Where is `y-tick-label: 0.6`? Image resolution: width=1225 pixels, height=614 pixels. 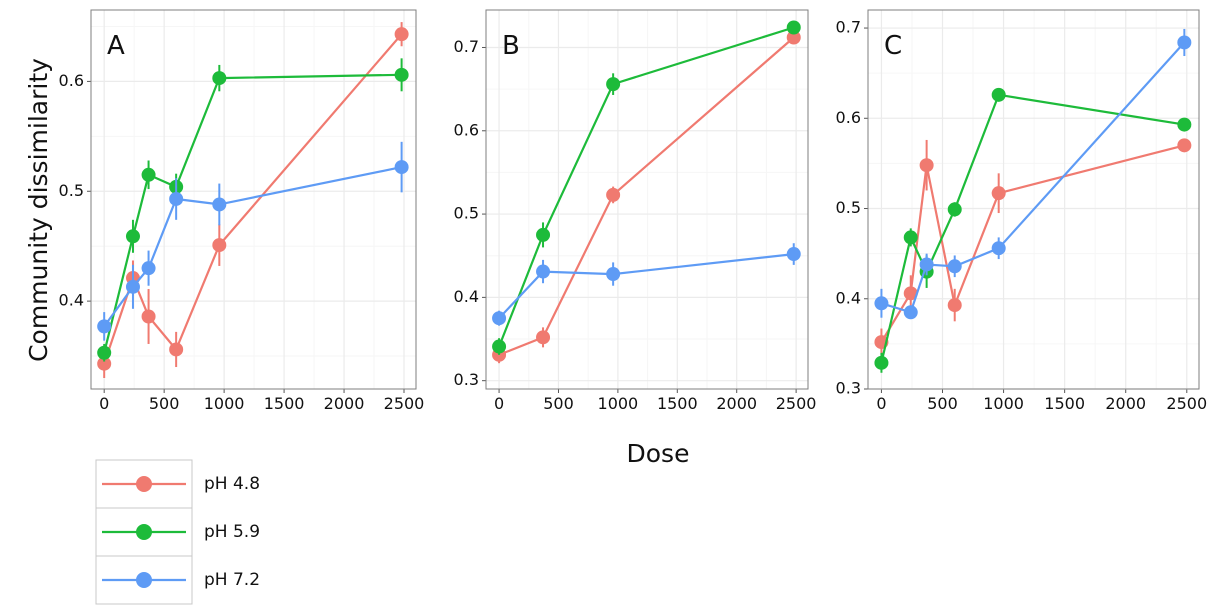
y-tick-label: 0.6 is located at coordinates (466, 129).